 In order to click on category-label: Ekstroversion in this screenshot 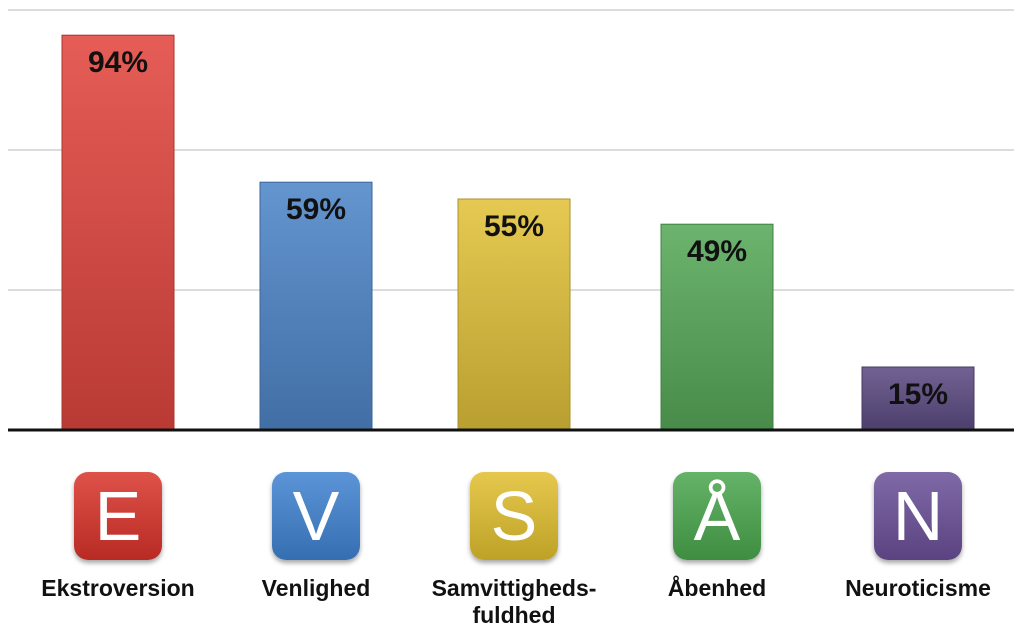, I will do `click(118, 588)`.